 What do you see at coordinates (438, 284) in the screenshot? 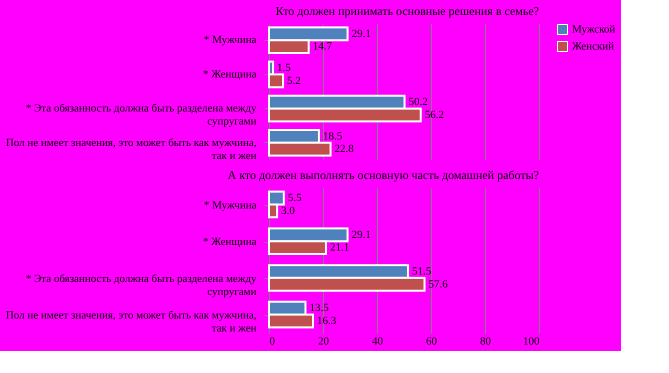
I see `data-label: 57.6` at bounding box center [438, 284].